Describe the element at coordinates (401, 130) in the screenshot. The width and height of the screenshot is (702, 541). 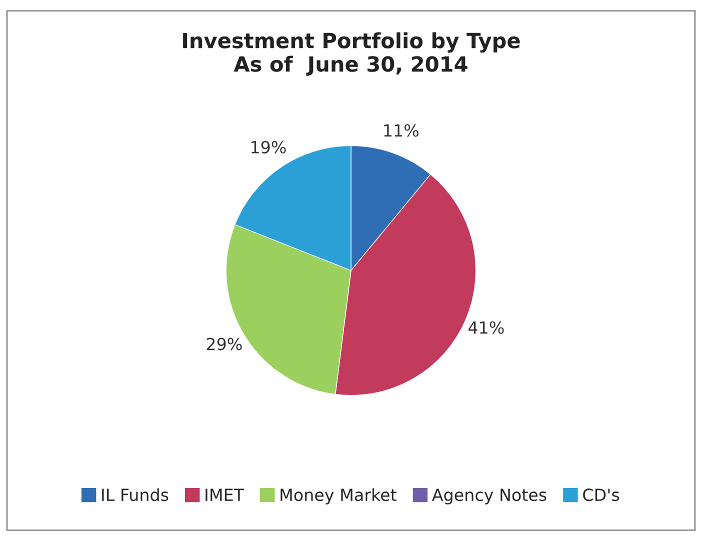
I see `data-label: 11%` at that location.